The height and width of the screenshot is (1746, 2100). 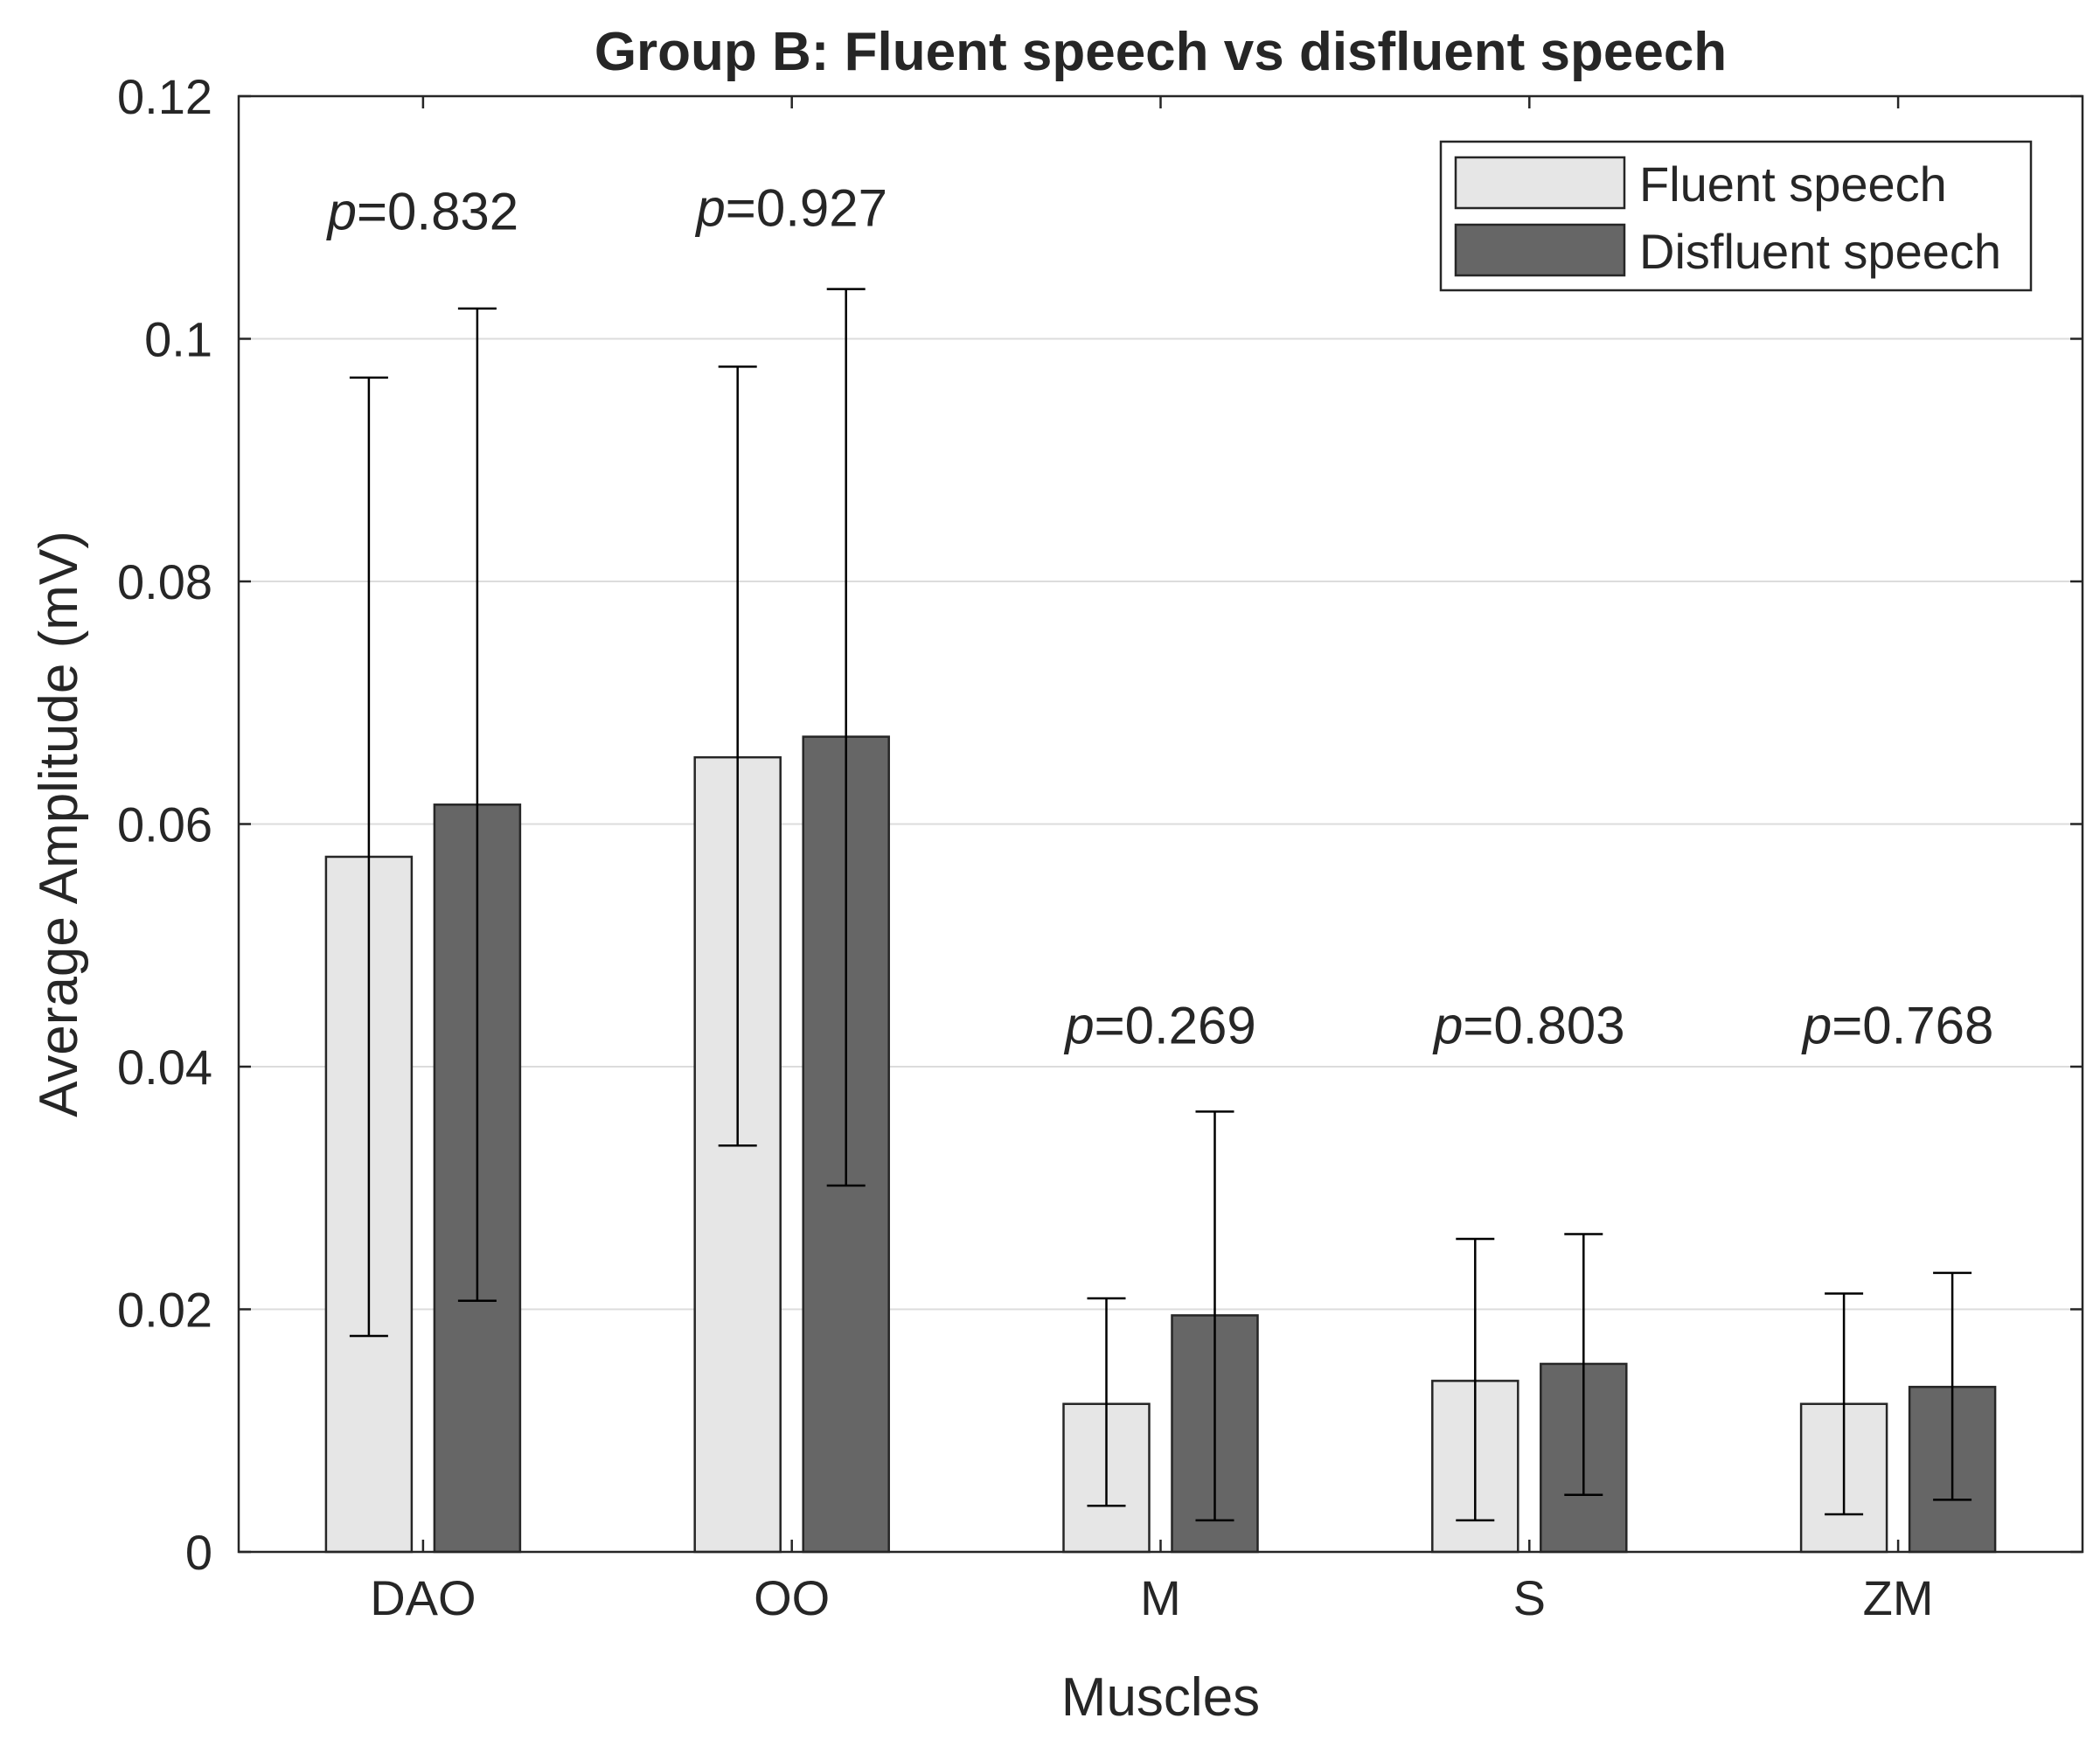 I want to click on p-value-m: p=0.269, so click(x=1160, y=1026).